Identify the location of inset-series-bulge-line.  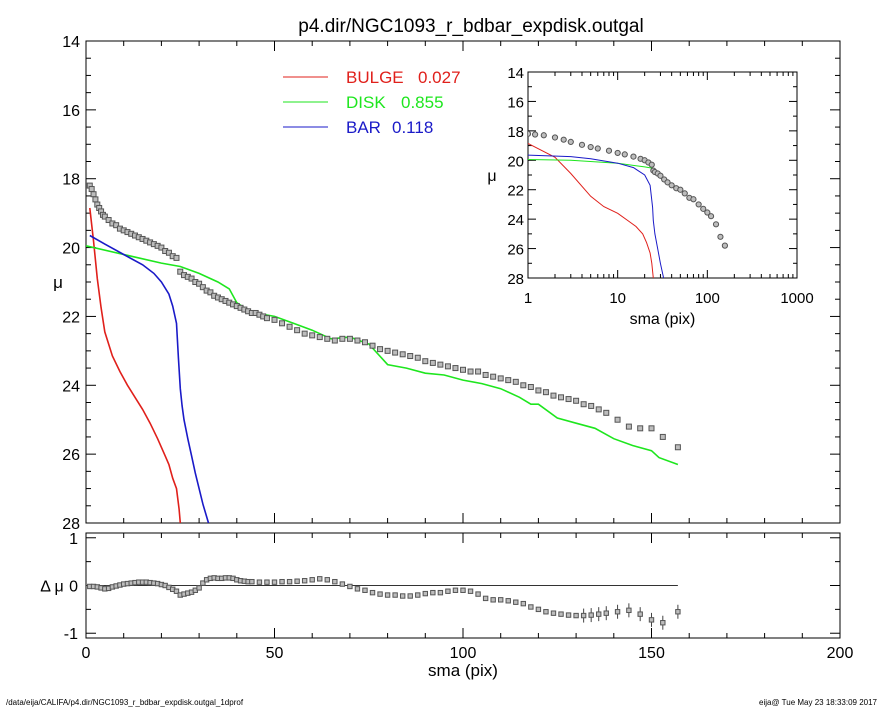
(591, 210).